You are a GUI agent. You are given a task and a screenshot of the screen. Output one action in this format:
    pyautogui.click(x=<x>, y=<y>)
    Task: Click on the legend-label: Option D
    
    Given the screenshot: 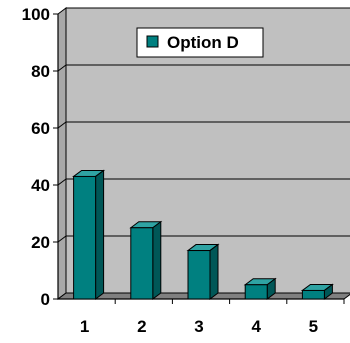 What is the action you would take?
    pyautogui.click(x=203, y=42)
    